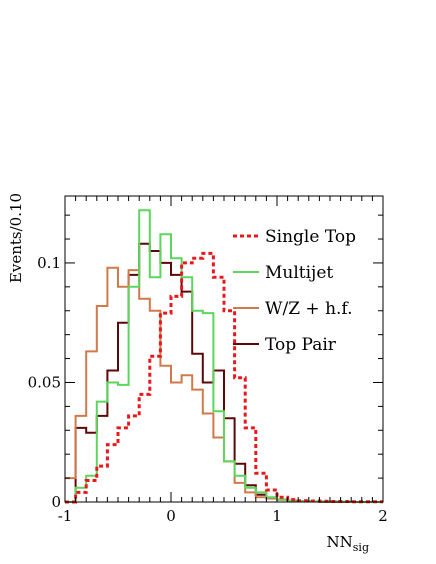 Image resolution: width=436 pixels, height=564 pixels. I want to click on legend-label: Multijet, so click(299, 273).